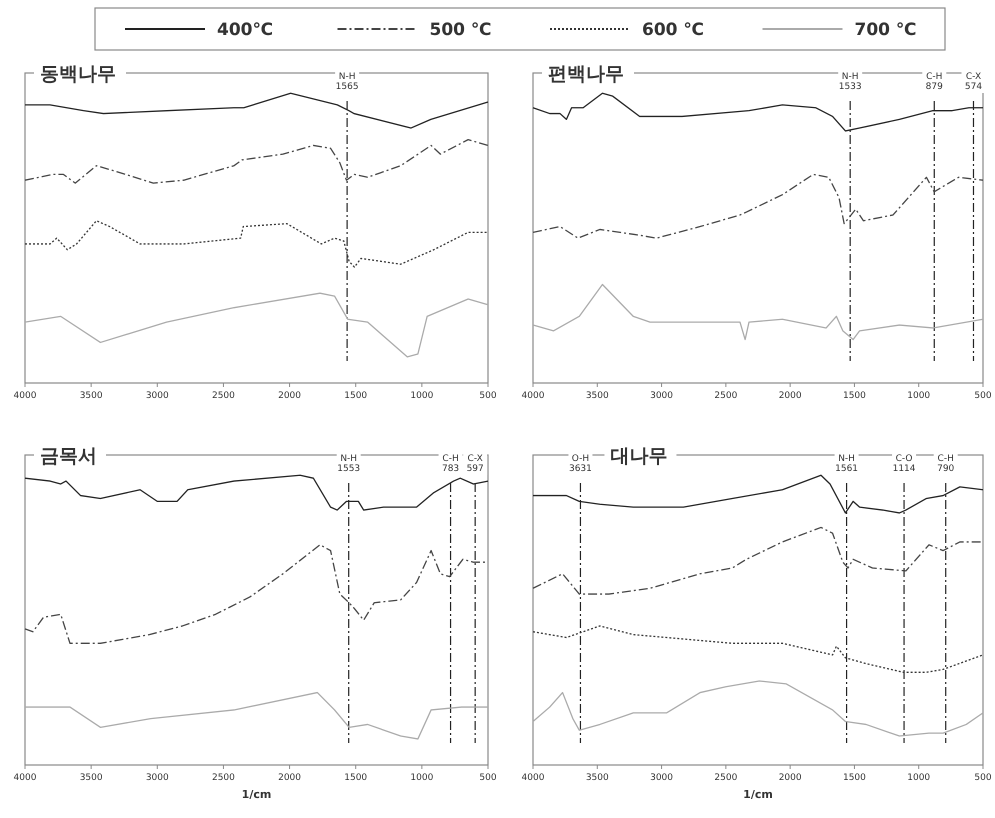 The width and height of the screenshot is (995, 818). I want to click on chart-title: 동백나무, so click(78, 74).